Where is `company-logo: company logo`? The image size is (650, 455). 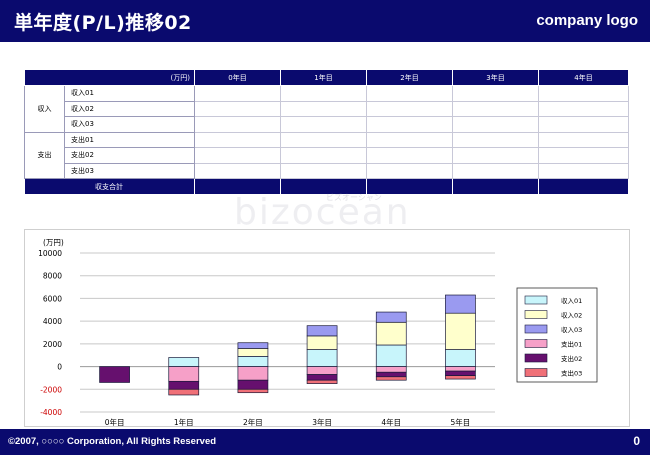
company-logo: company logo is located at coordinates (587, 20).